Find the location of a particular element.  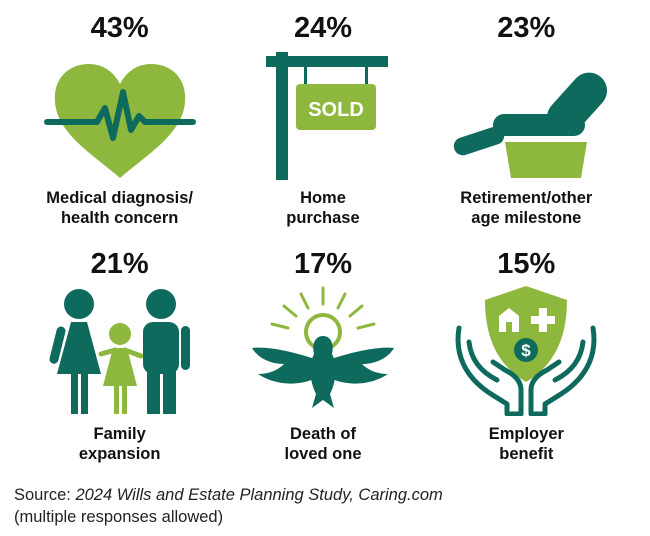

stat-family: 21% Family expansion is located at coordinates (119, 364).